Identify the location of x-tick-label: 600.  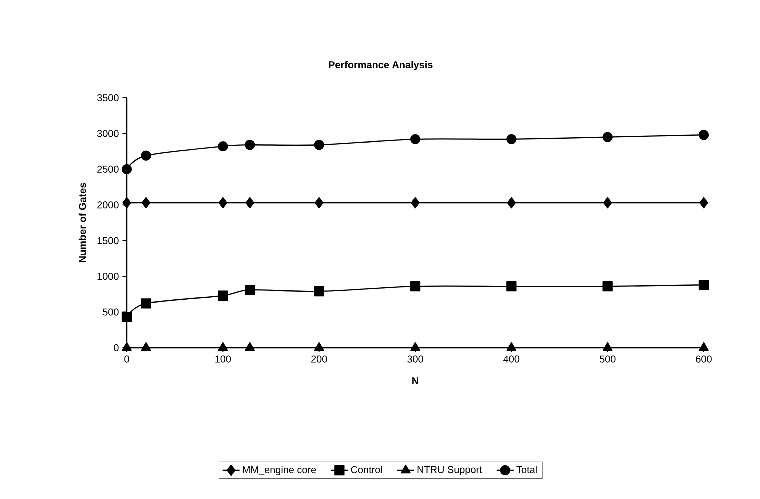
(704, 359).